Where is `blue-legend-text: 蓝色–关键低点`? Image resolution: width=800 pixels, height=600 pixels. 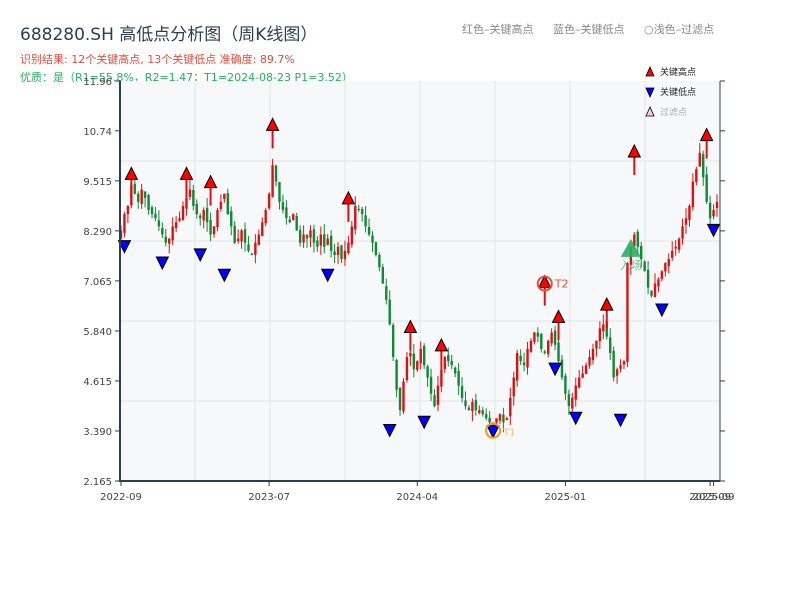
blue-legend-text: 蓝色–关键低点 is located at coordinates (589, 29).